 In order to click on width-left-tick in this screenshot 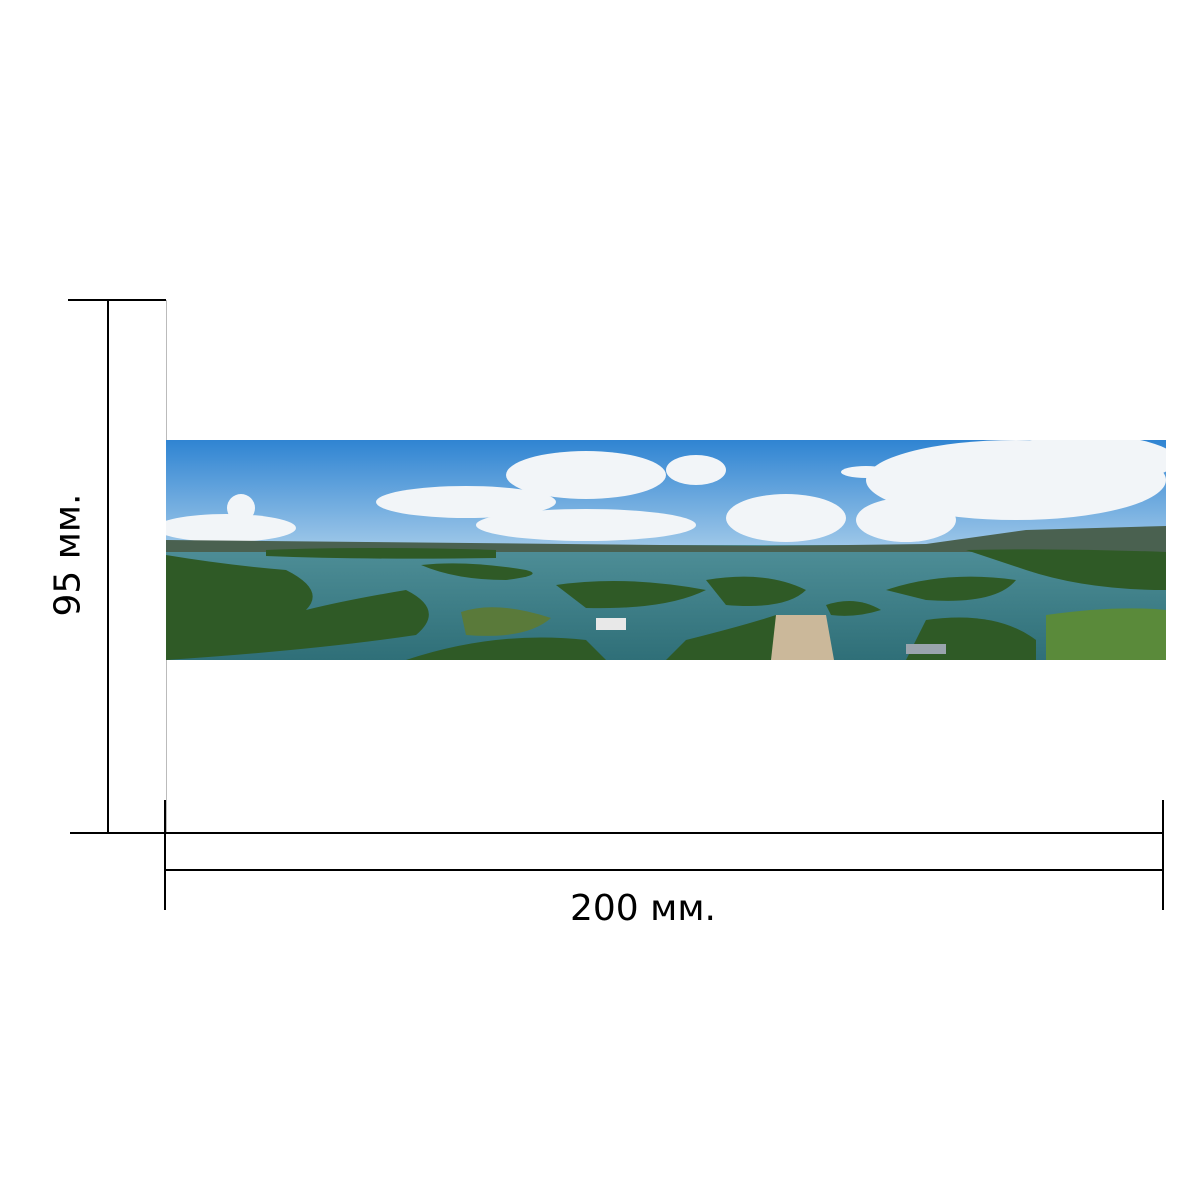, I will do `click(165, 855)`.